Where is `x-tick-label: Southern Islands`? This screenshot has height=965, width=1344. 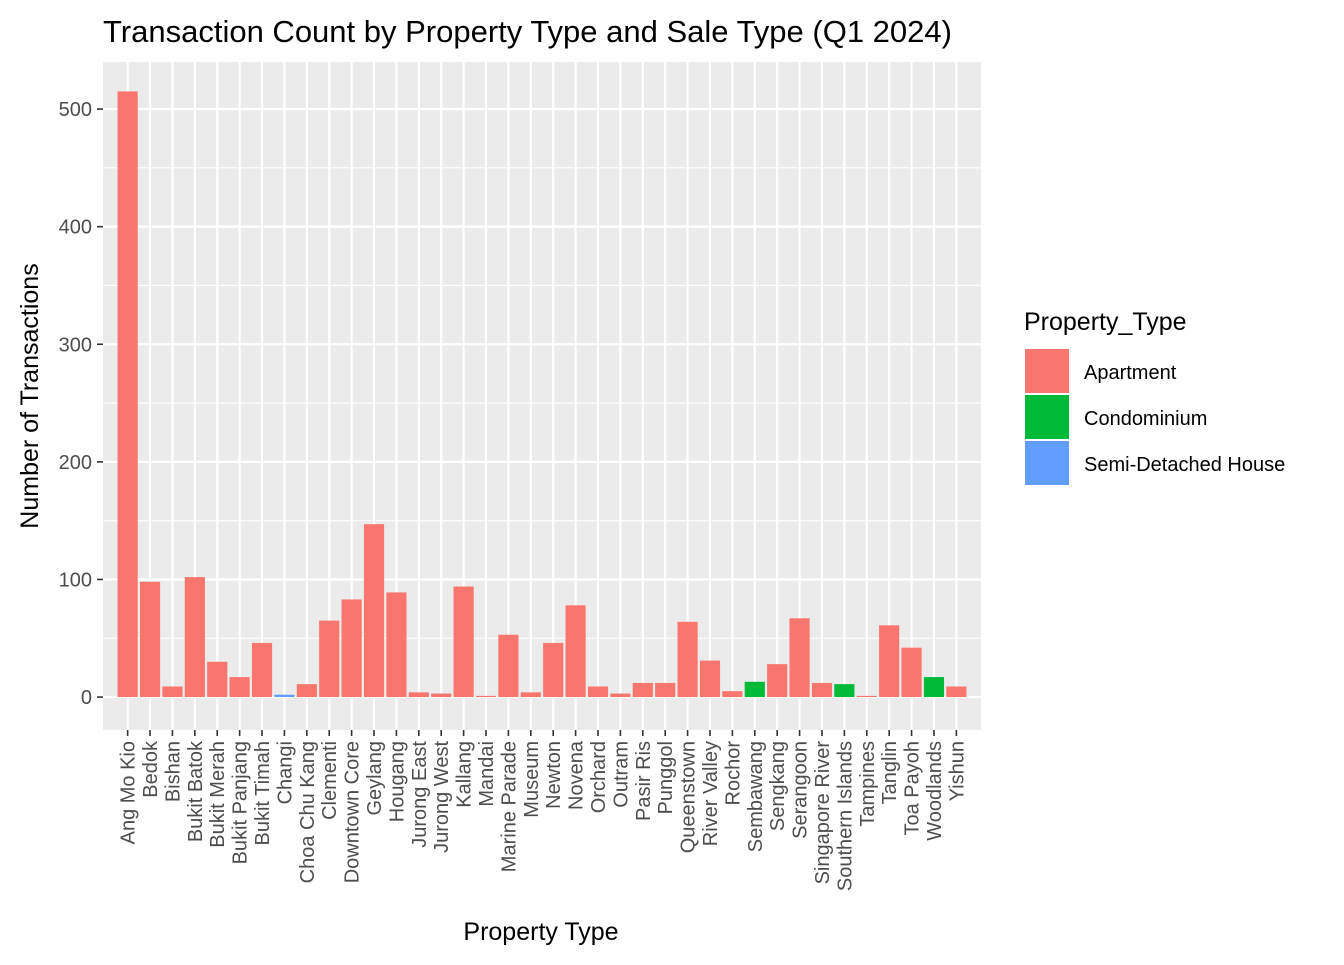
x-tick-label: Southern Islands is located at coordinates (845, 816).